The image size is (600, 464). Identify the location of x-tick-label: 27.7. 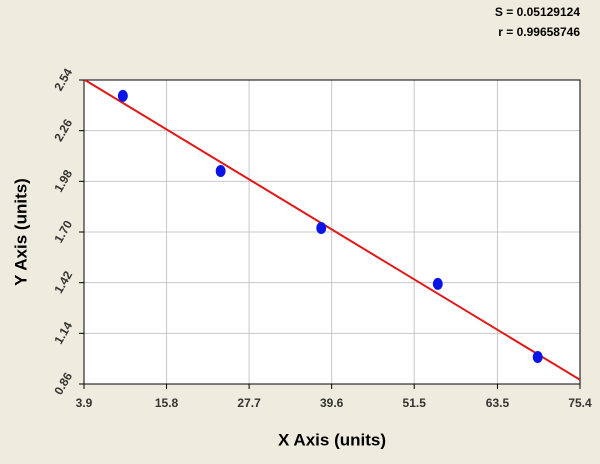
(249, 403).